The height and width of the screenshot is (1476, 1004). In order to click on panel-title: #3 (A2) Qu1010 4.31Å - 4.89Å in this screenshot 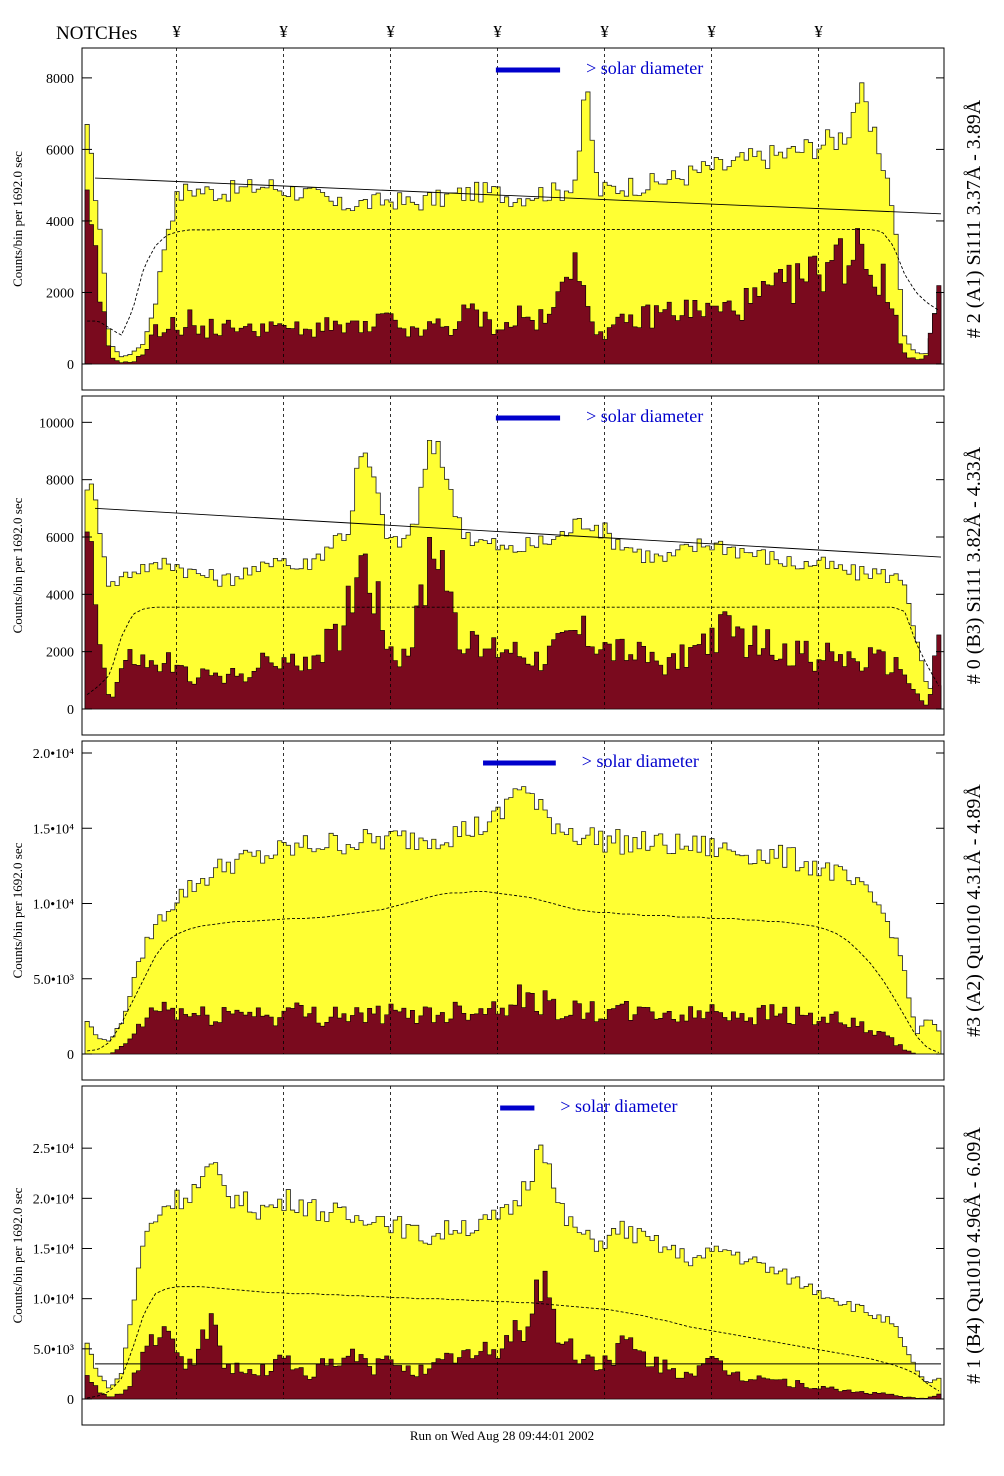, I will do `click(974, 910)`.